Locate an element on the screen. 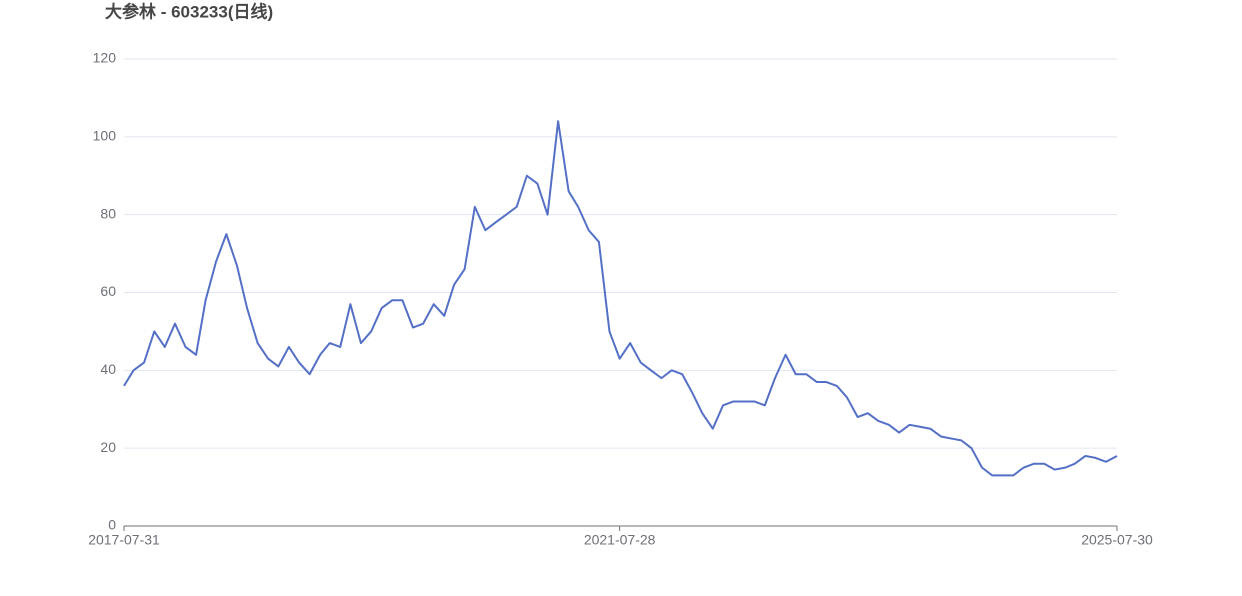 The image size is (1242, 596). x-tick-label: 2017-07-31 is located at coordinates (124, 540).